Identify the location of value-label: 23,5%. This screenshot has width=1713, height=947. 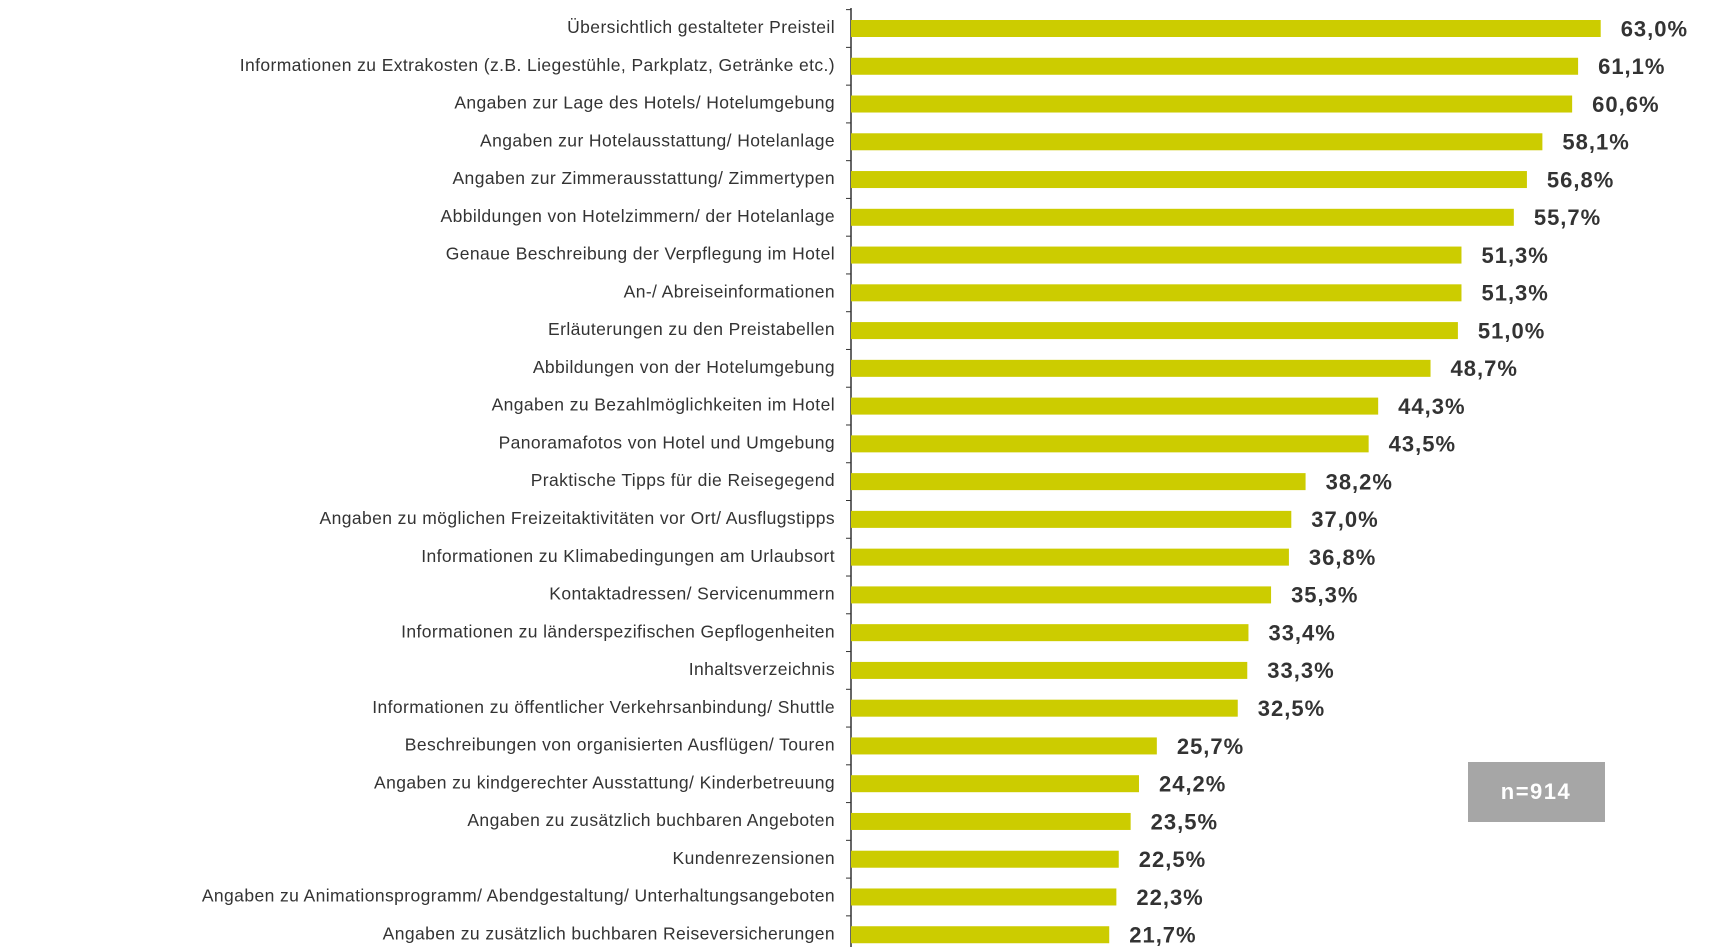
(1184, 821).